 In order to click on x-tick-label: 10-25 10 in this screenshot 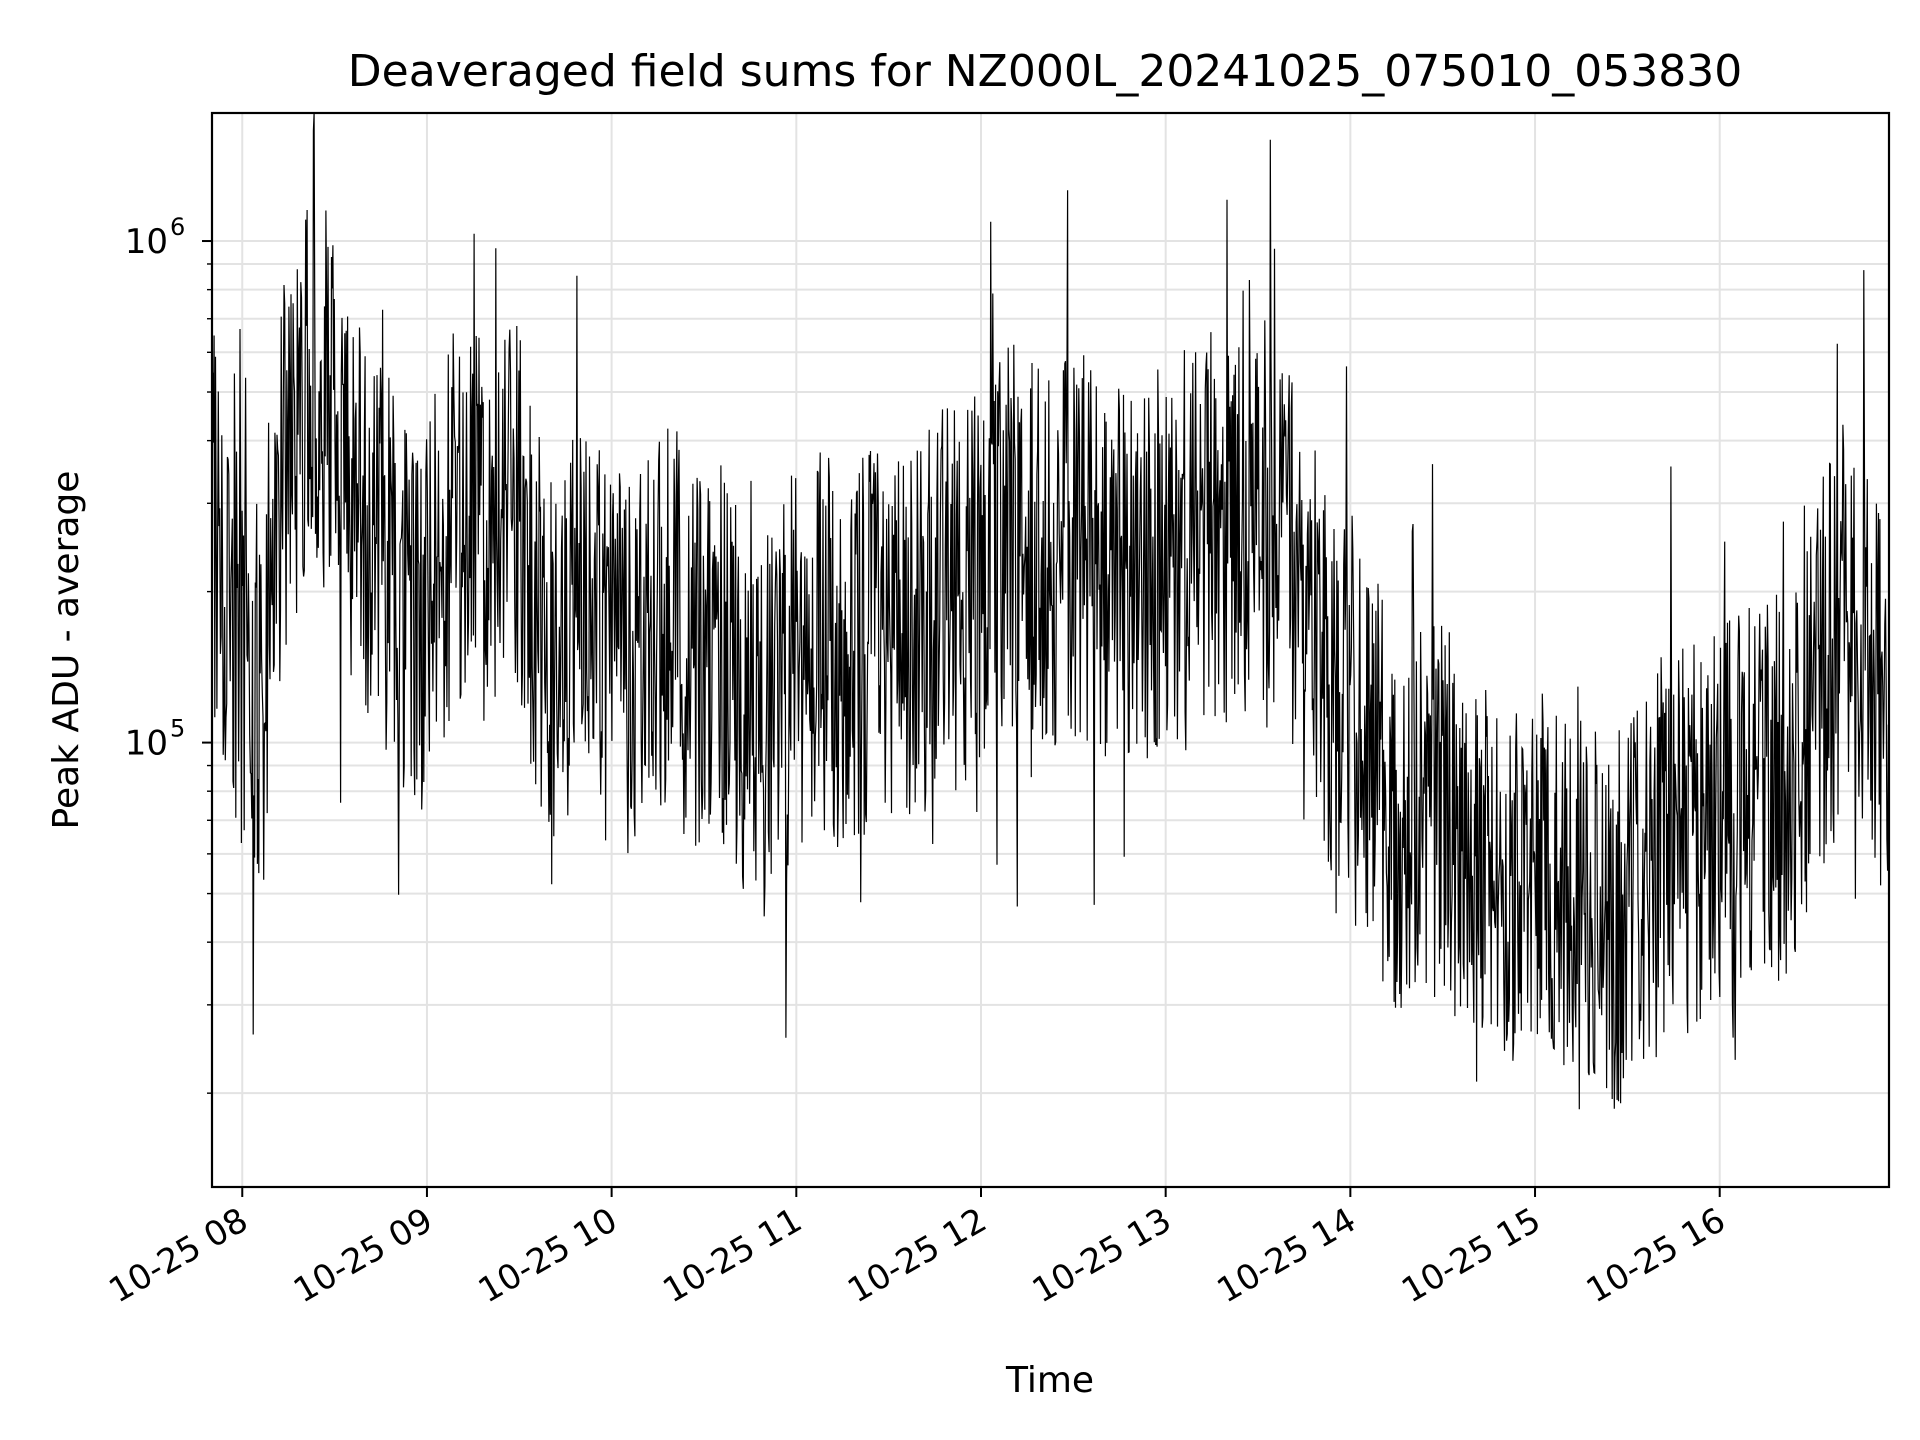, I will do `click(548, 1255)`.